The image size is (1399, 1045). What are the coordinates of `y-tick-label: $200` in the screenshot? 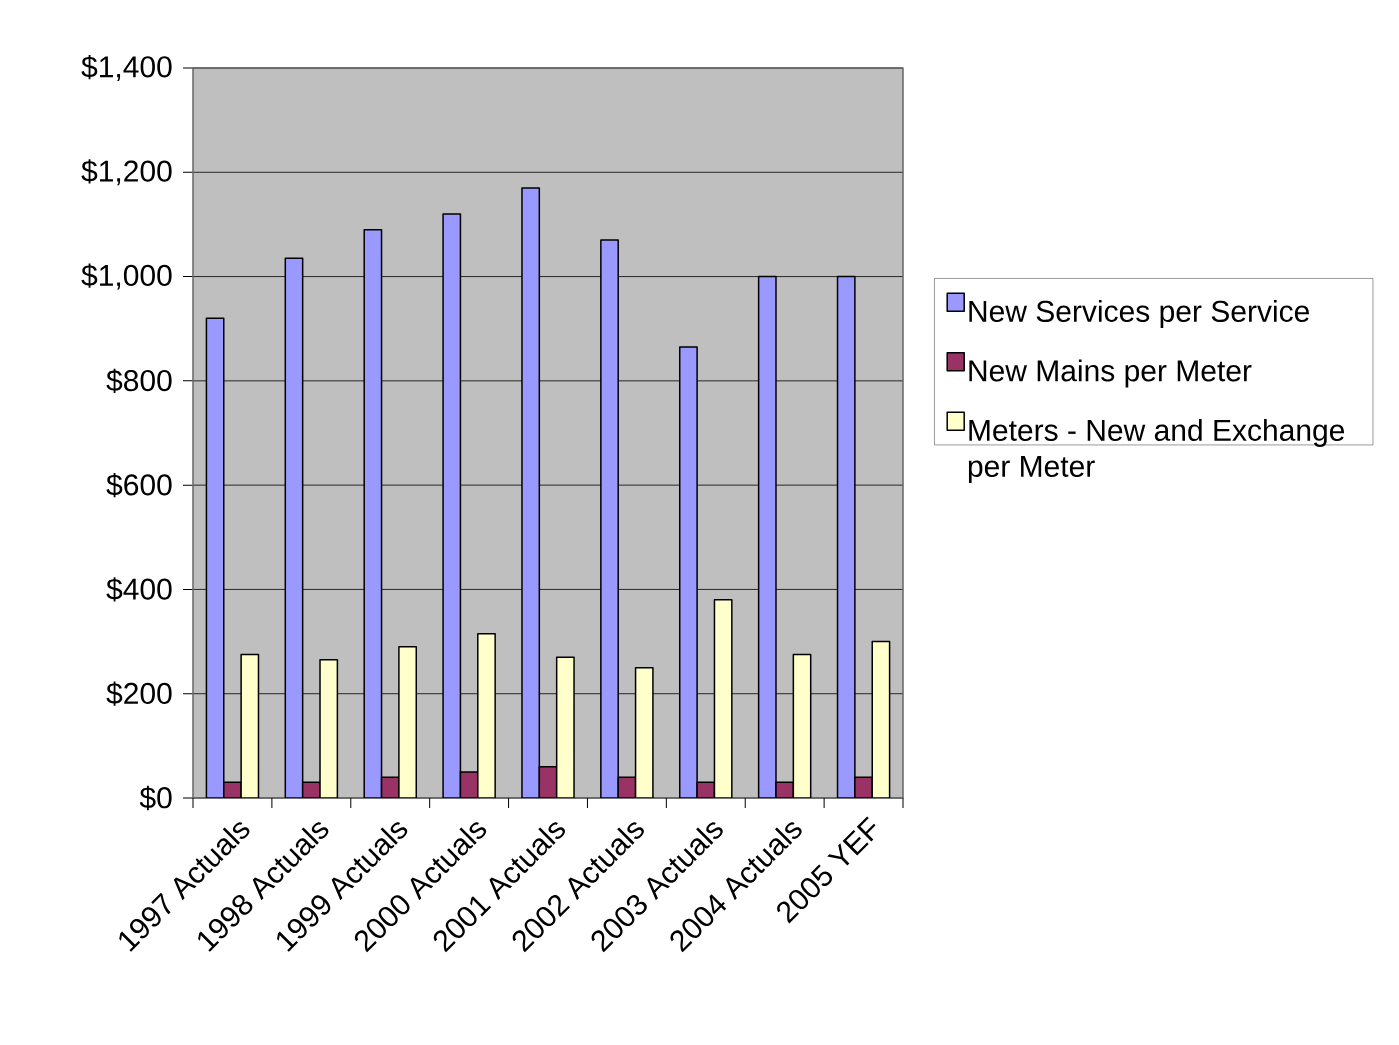 It's located at (139, 693).